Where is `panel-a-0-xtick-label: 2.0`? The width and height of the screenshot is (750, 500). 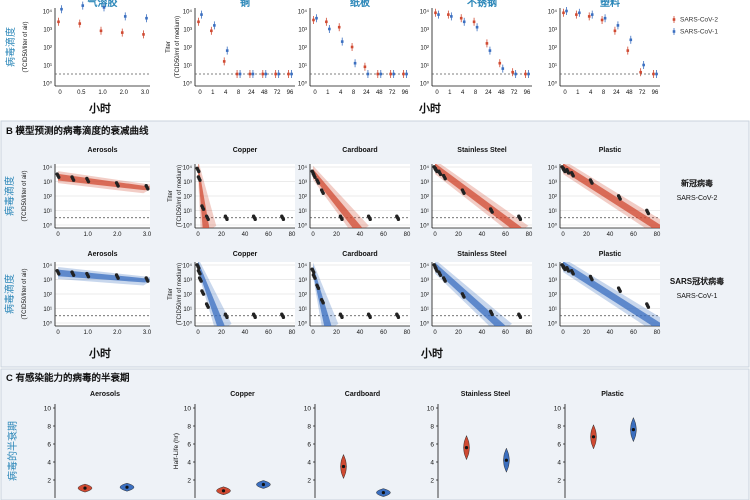
panel-a-0-xtick-label: 2.0 is located at coordinates (124, 93).